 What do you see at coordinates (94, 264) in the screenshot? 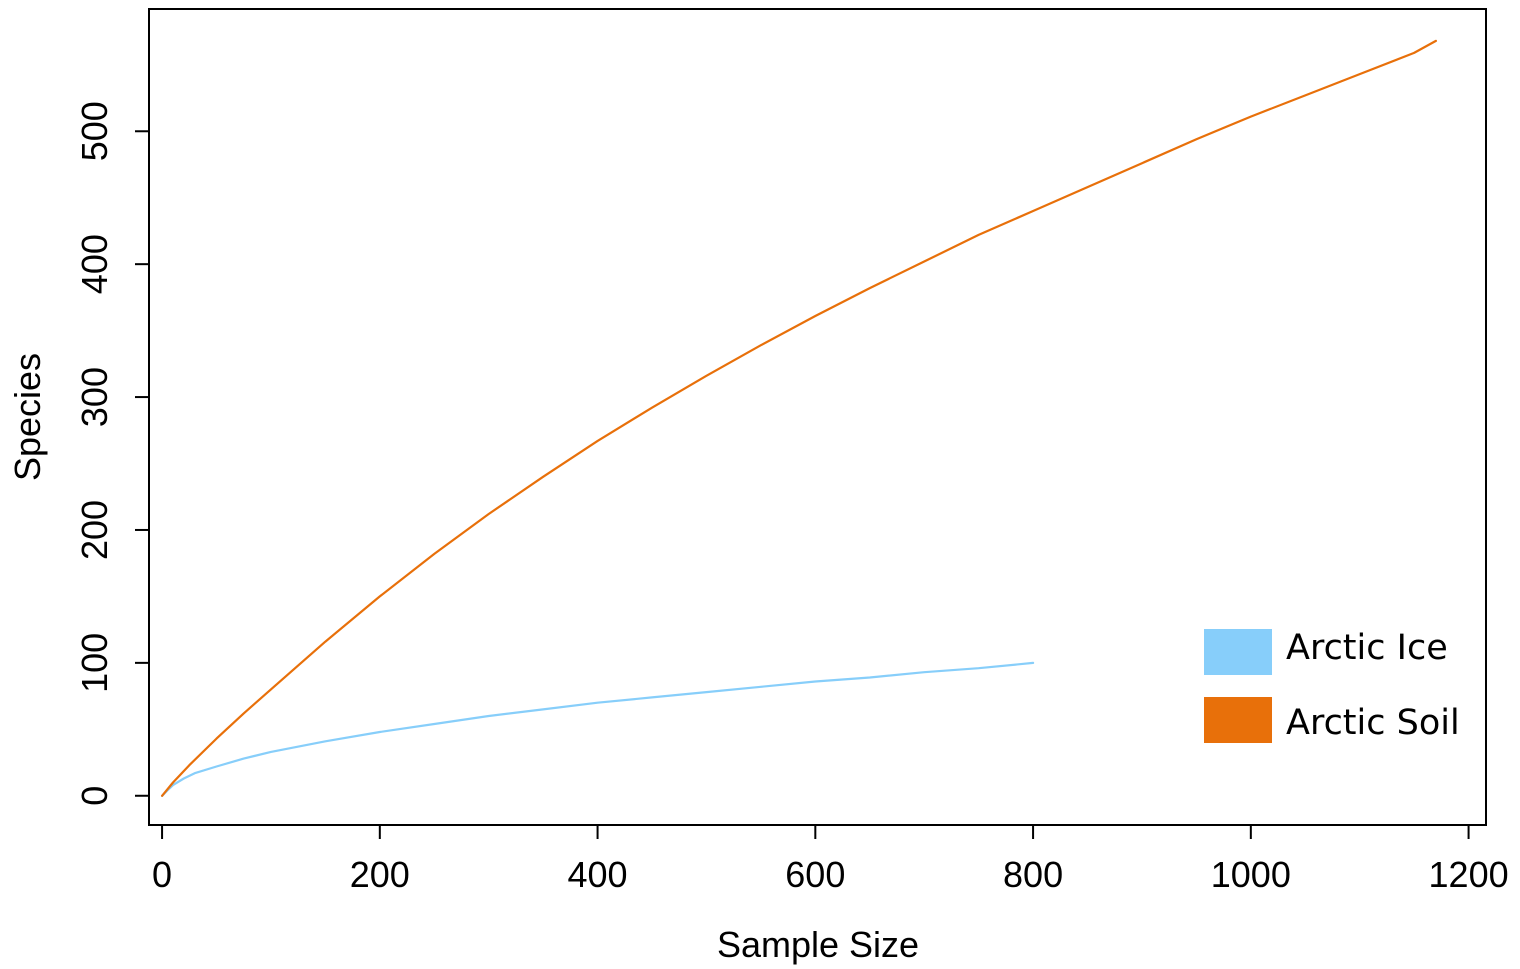
I see `y-tick-label: 400` at bounding box center [94, 264].